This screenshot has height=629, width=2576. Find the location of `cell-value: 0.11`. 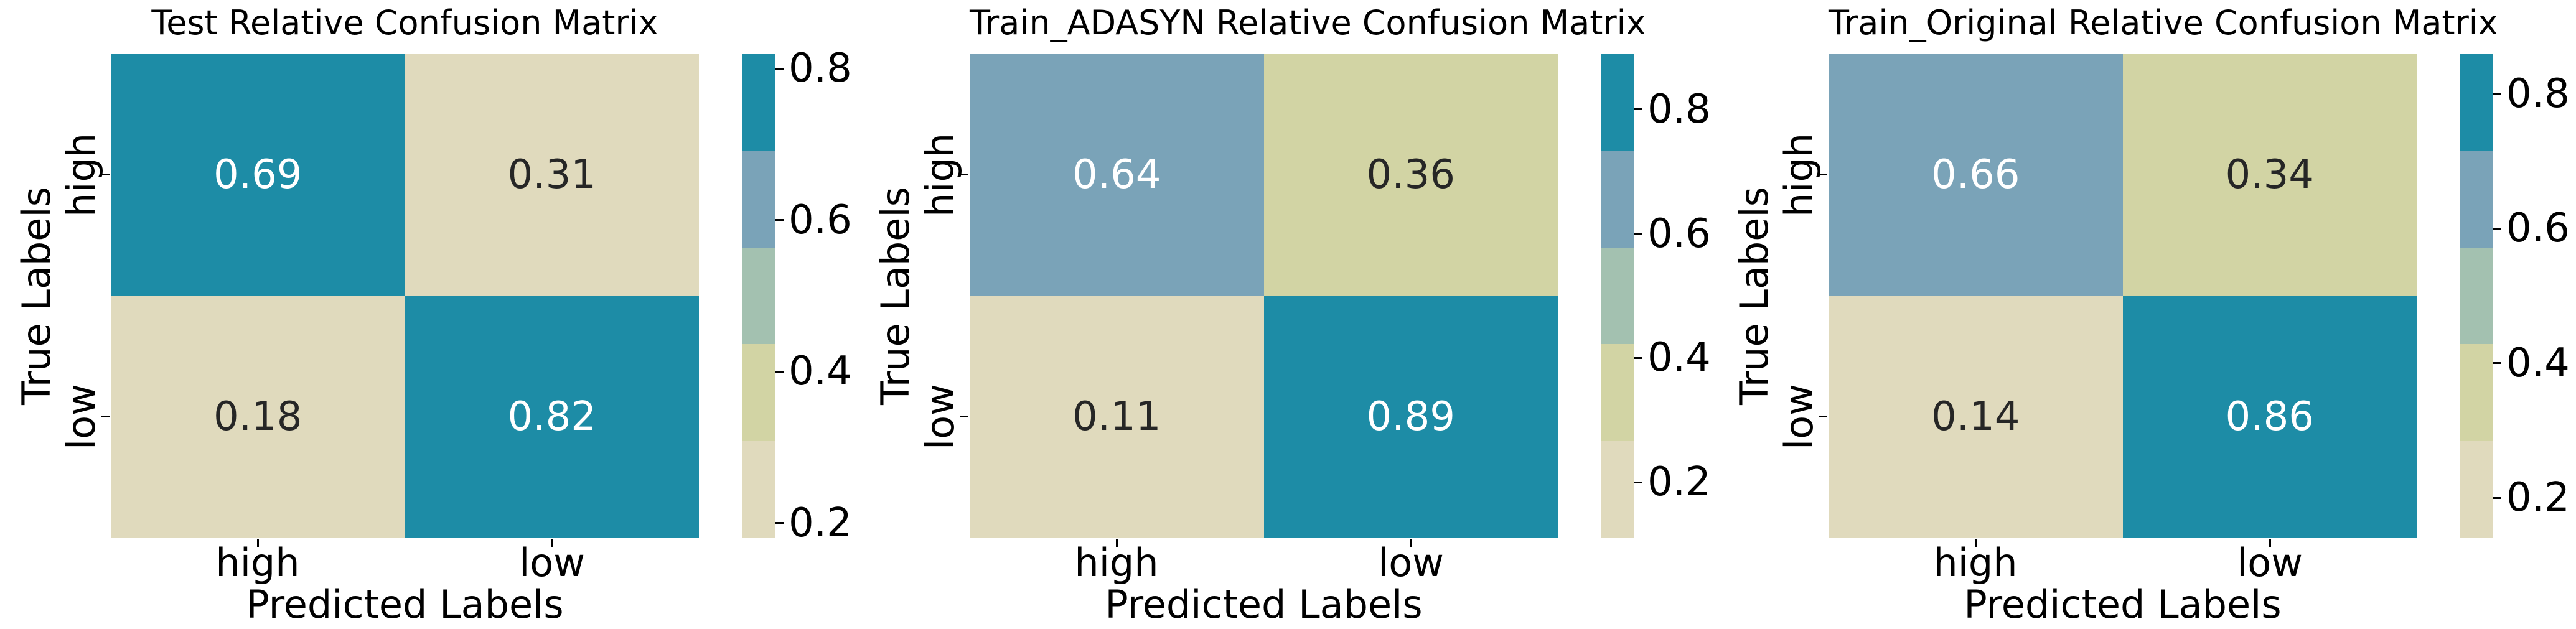

cell-value: 0.11 is located at coordinates (1116, 417).